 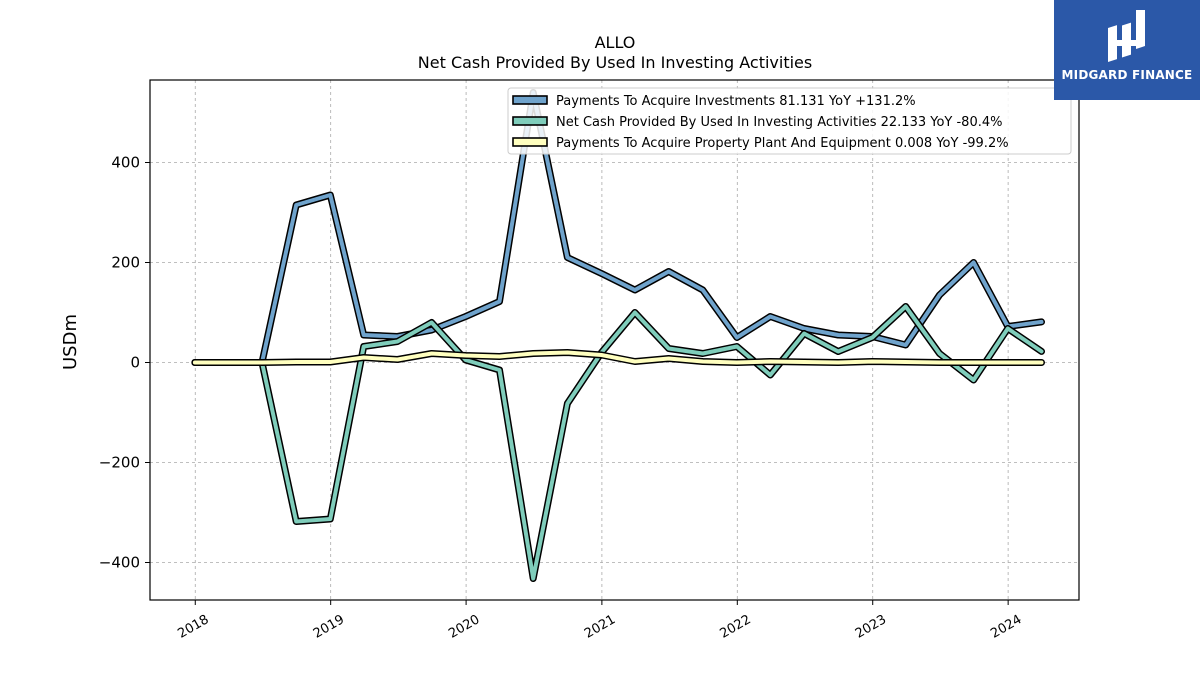 What do you see at coordinates (135, 363) in the screenshot?
I see `y-tick-label: 0` at bounding box center [135, 363].